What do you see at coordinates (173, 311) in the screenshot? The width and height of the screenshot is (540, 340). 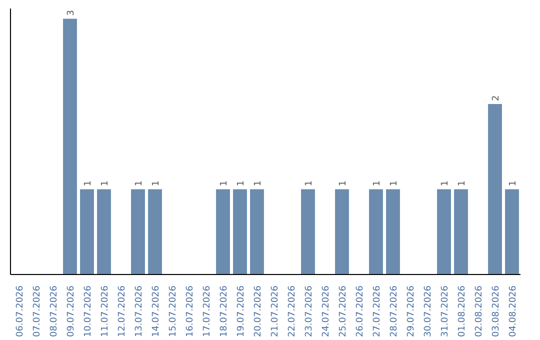 I see `x-tick-label: 15.07.2026` at bounding box center [173, 311].